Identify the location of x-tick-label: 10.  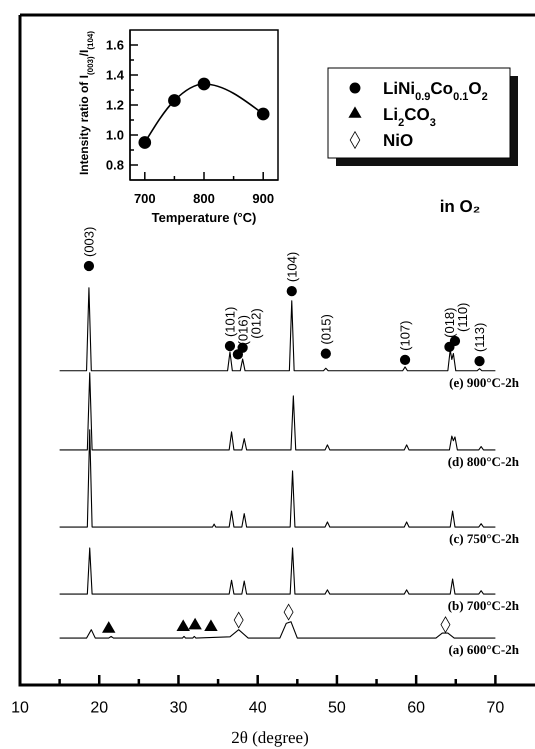
(20, 707).